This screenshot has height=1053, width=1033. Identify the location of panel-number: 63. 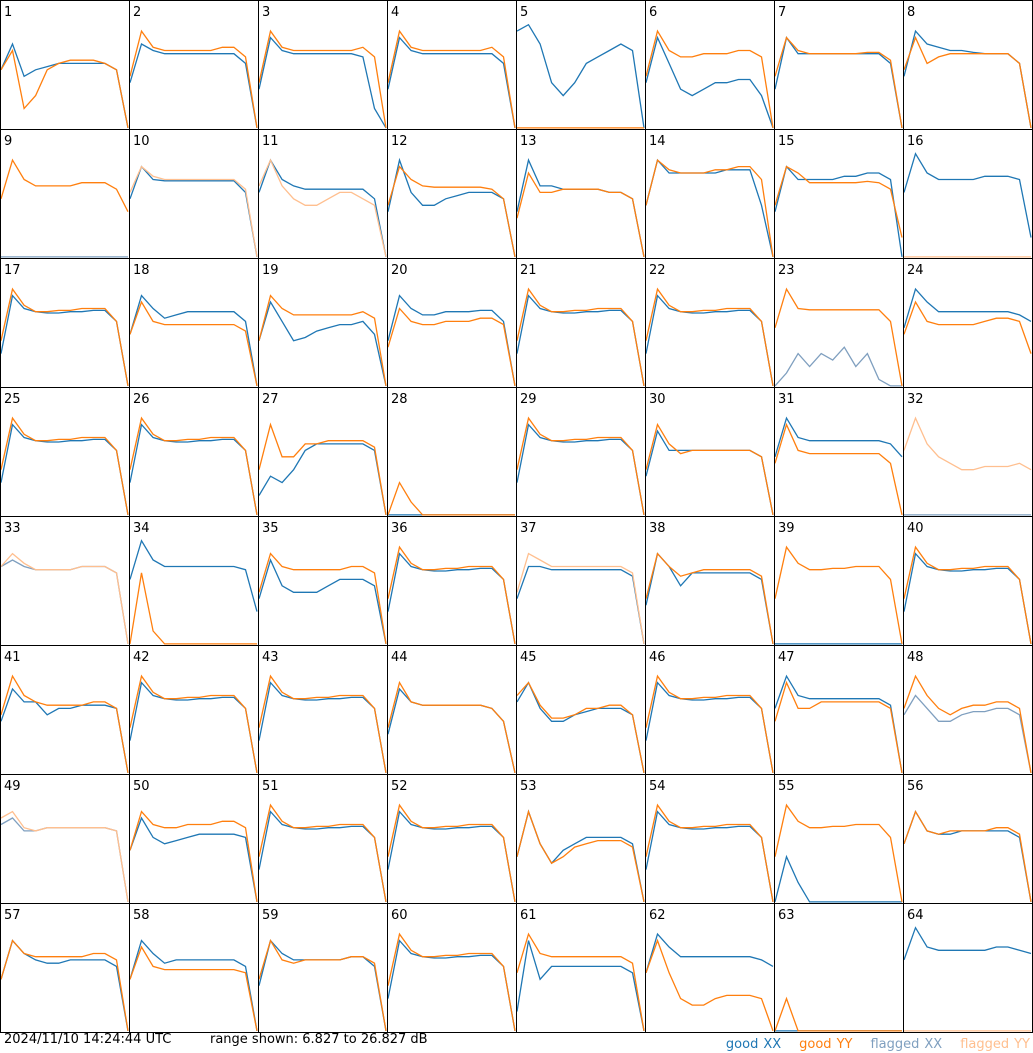
(786, 915).